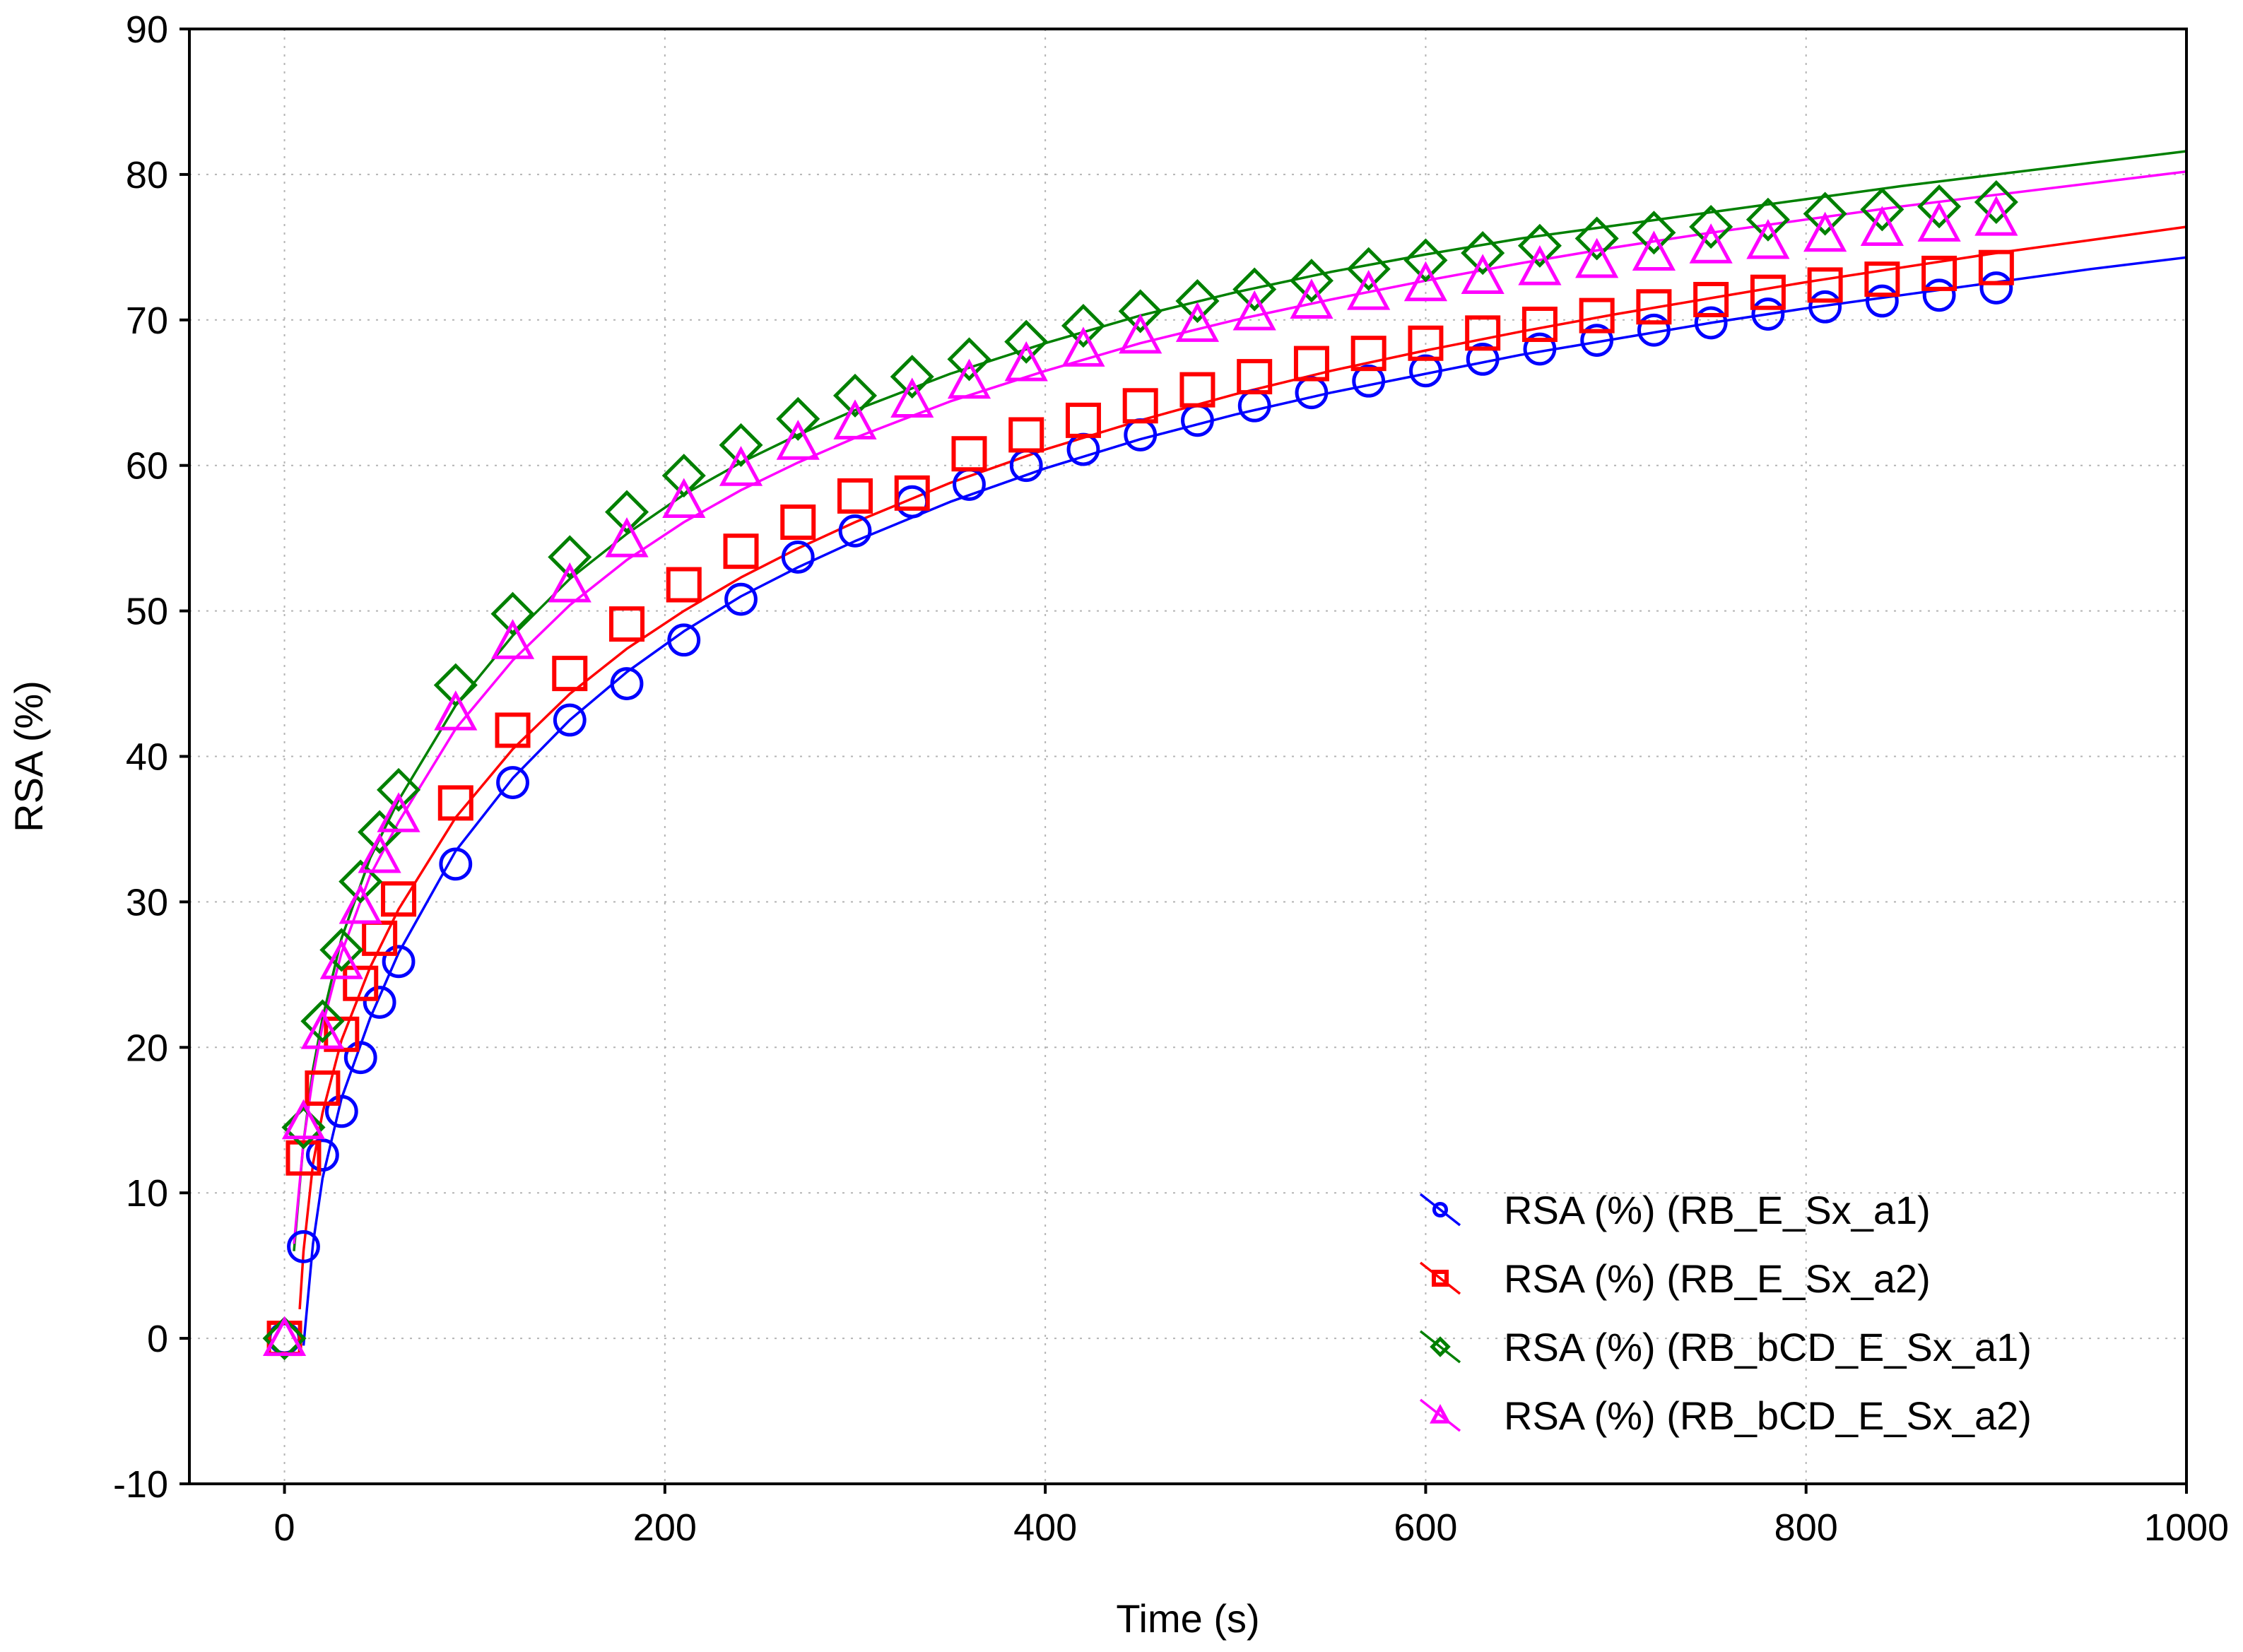 The width and height of the screenshot is (2243, 1652). What do you see at coordinates (140, 1485) in the screenshot?
I see `y-tick-label-neg10: -10` at bounding box center [140, 1485].